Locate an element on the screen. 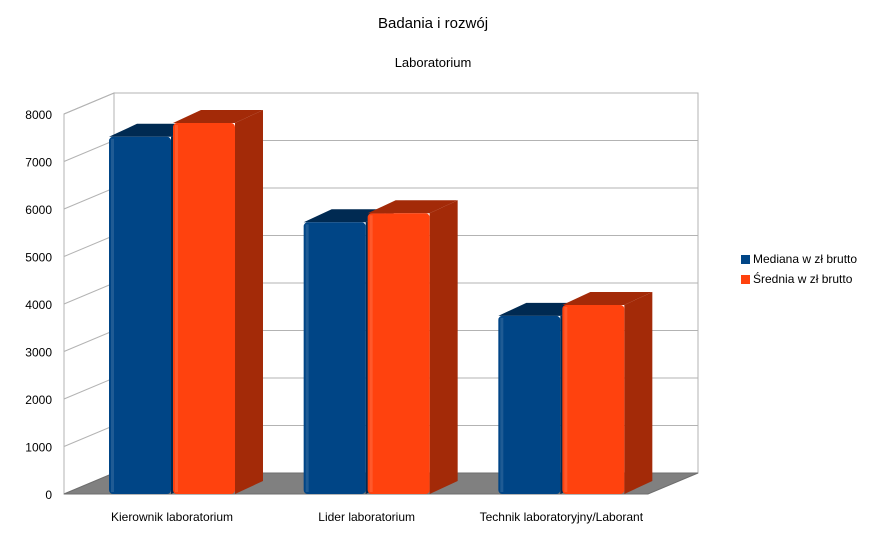 The image size is (870, 537). y-tick-label: 1000 is located at coordinates (38, 448).